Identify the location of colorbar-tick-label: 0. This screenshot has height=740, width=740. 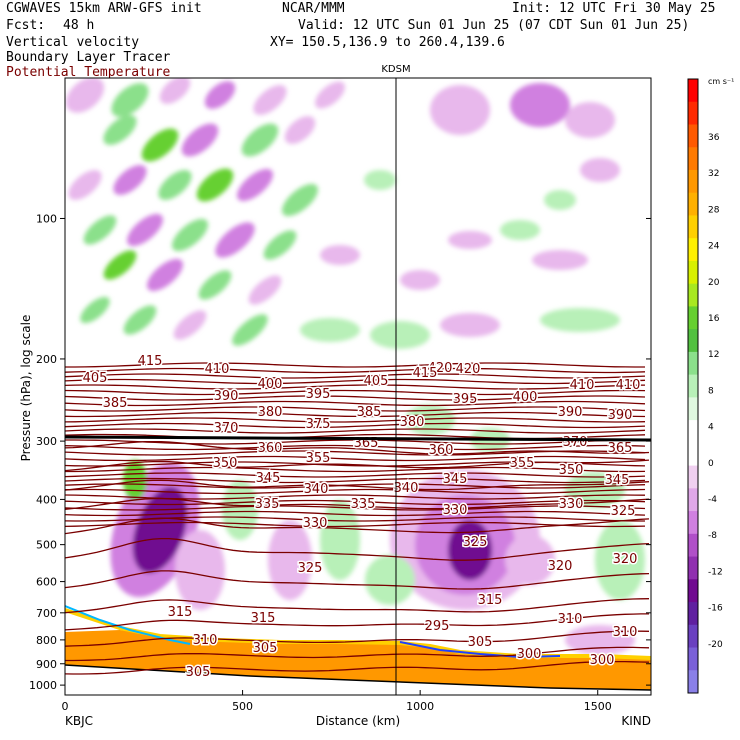
(711, 464).